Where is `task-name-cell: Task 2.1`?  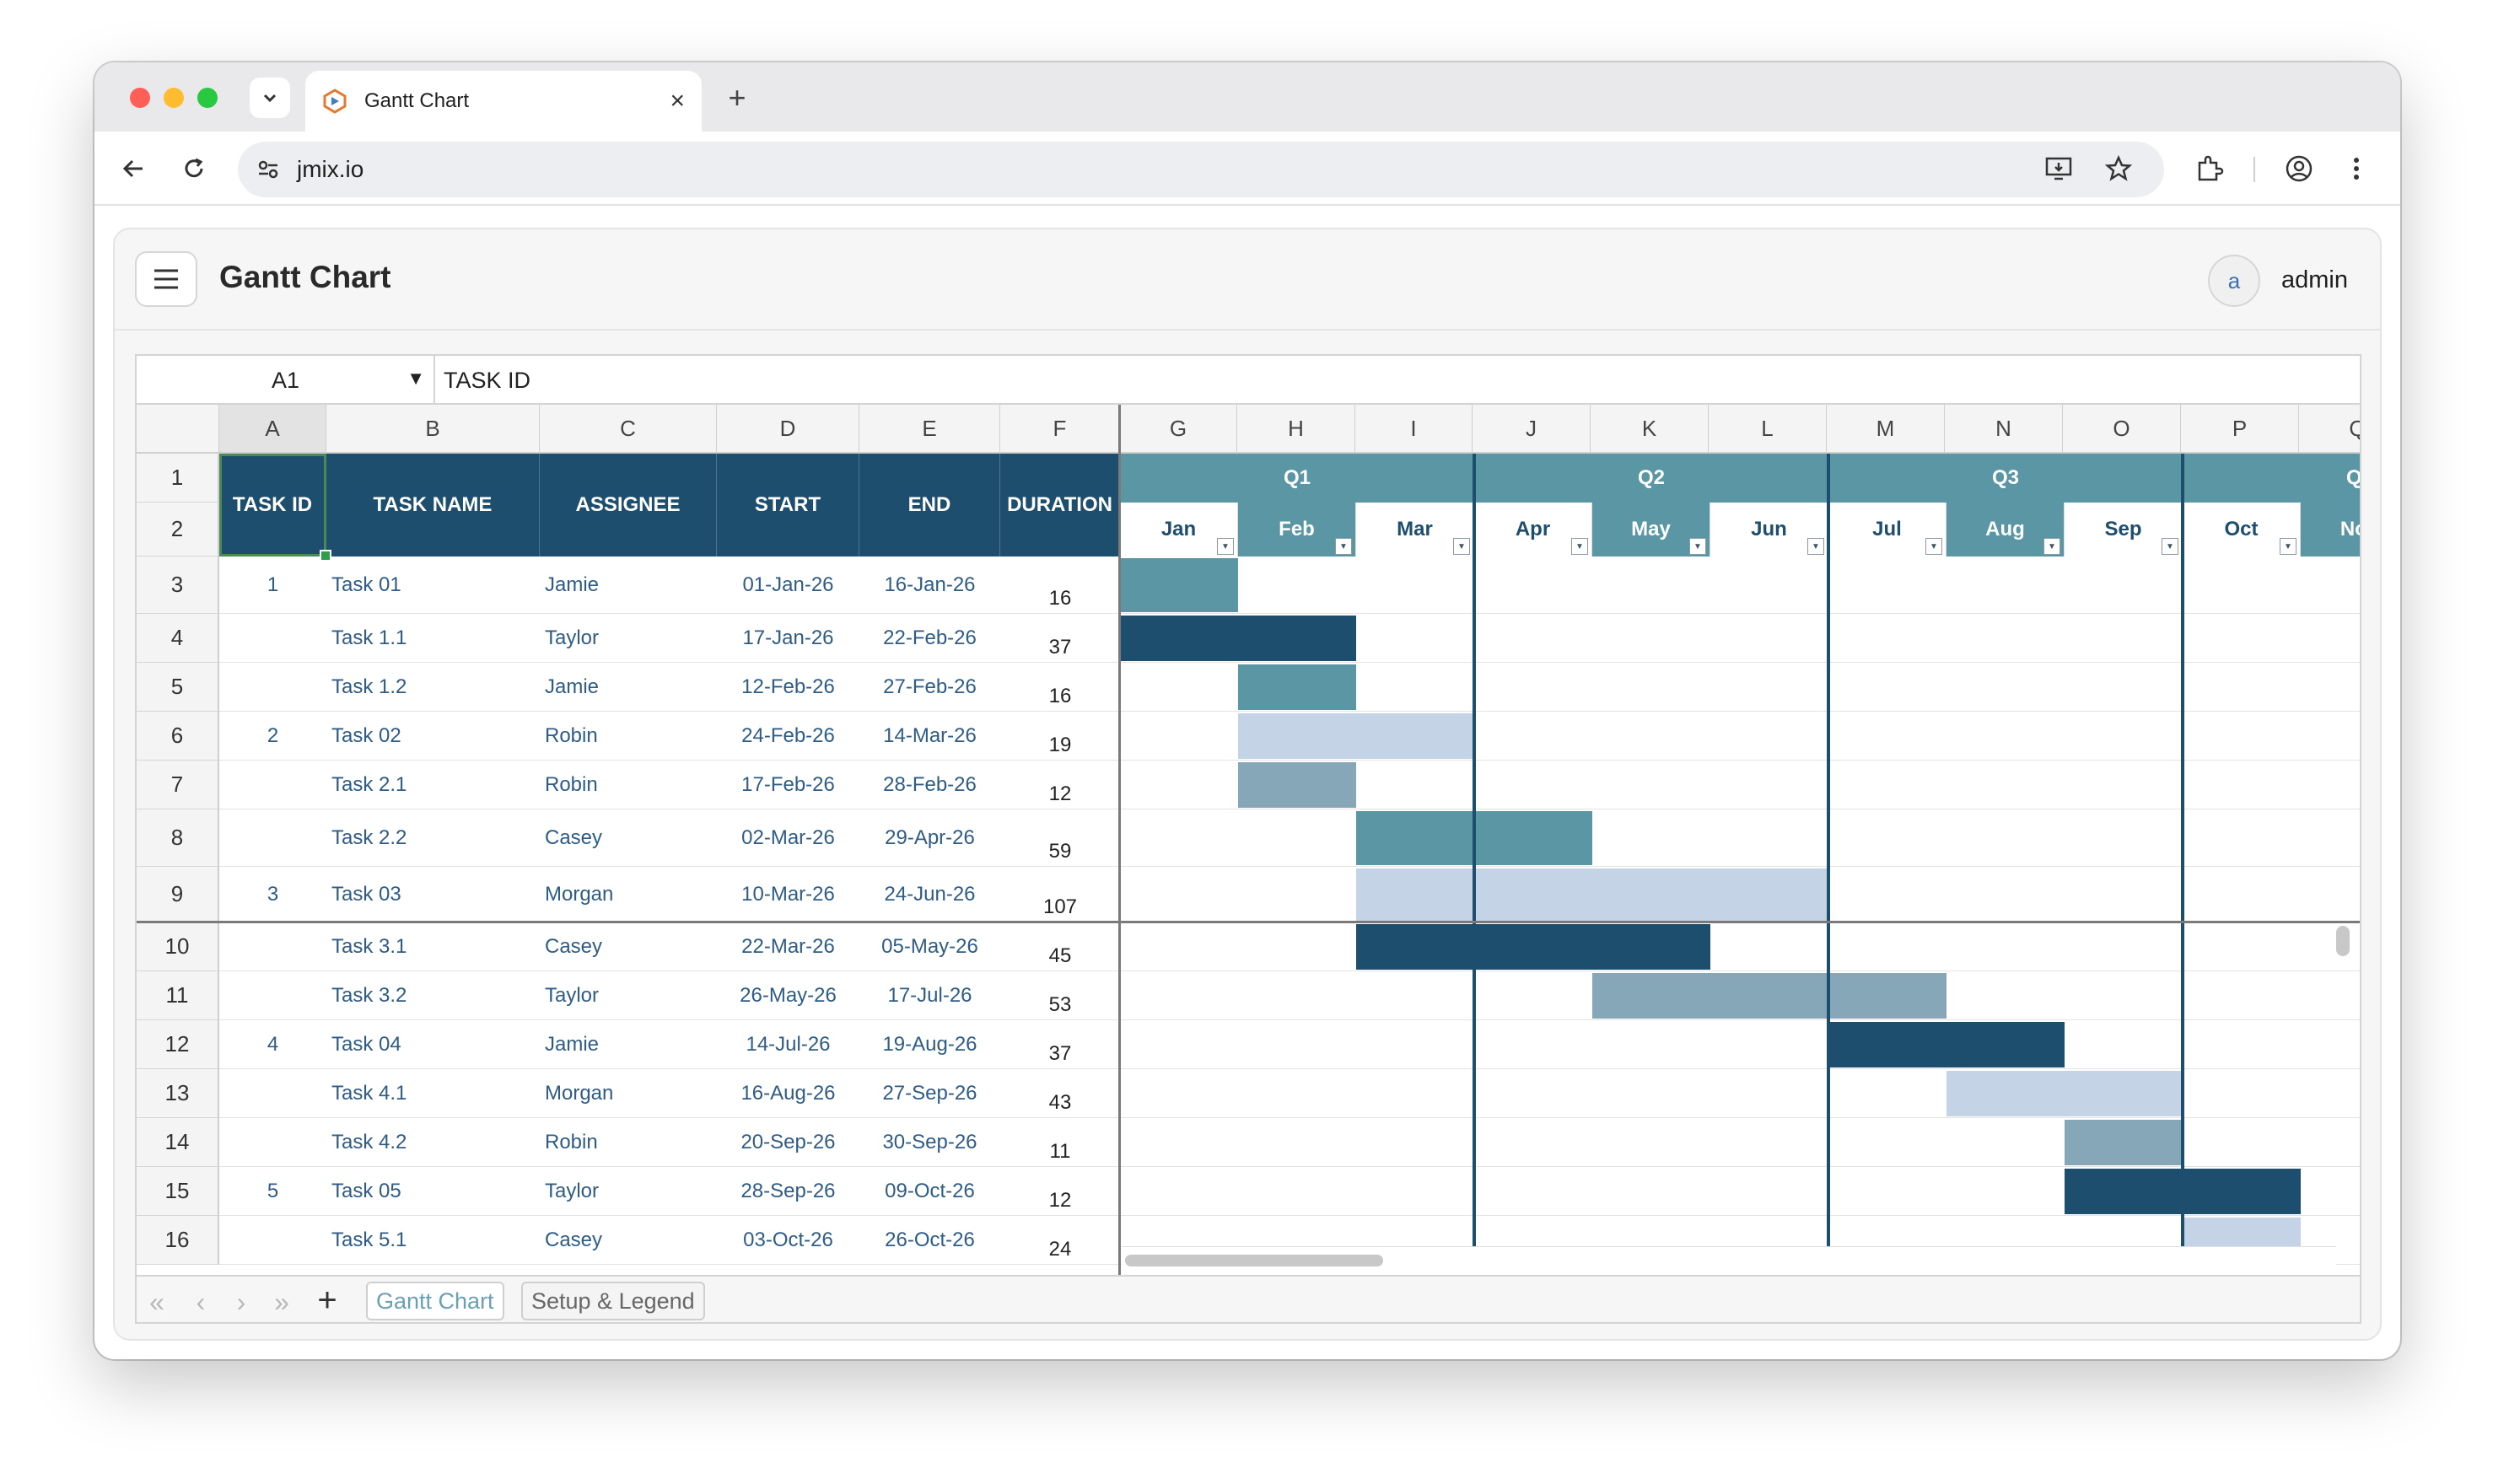 task-name-cell: Task 2.1 is located at coordinates (369, 784).